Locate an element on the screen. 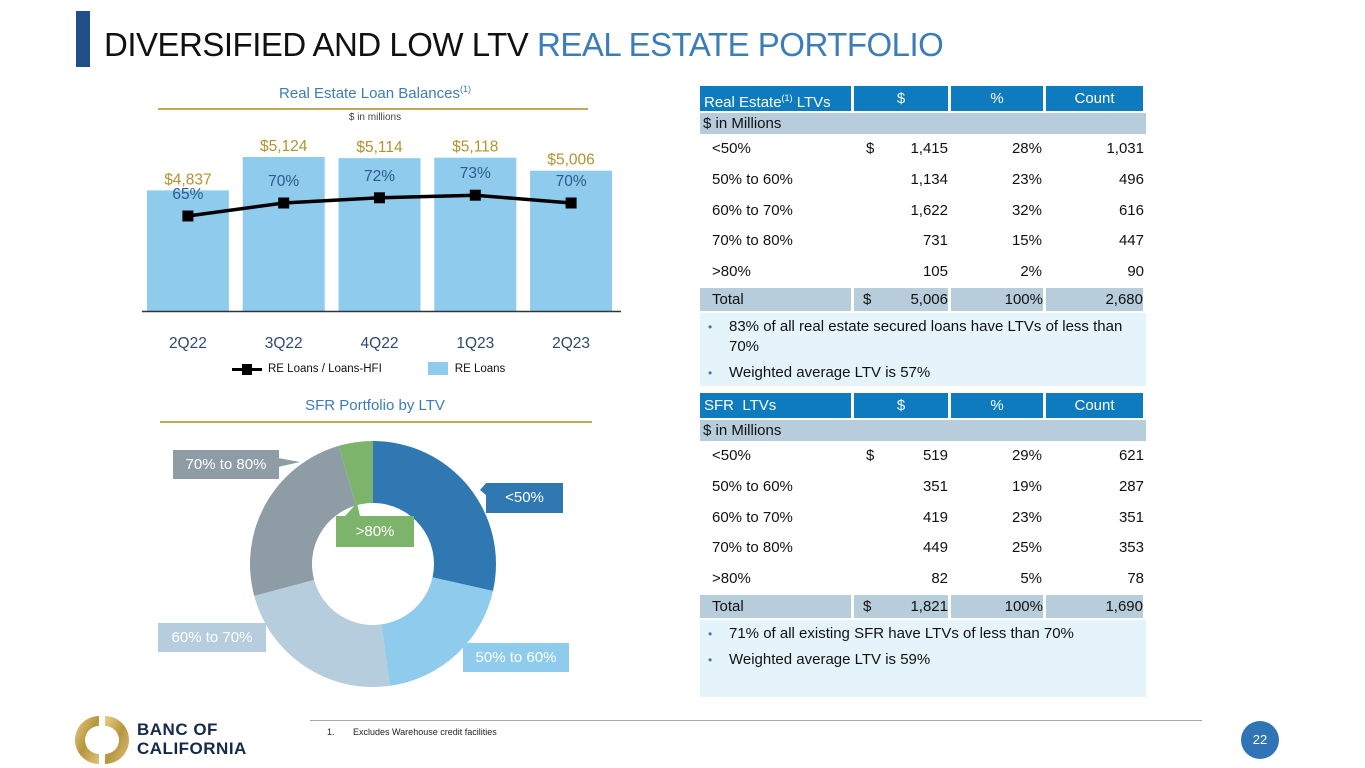 This screenshot has height=768, width=1365. re-row-pct: 28% is located at coordinates (1026, 148).